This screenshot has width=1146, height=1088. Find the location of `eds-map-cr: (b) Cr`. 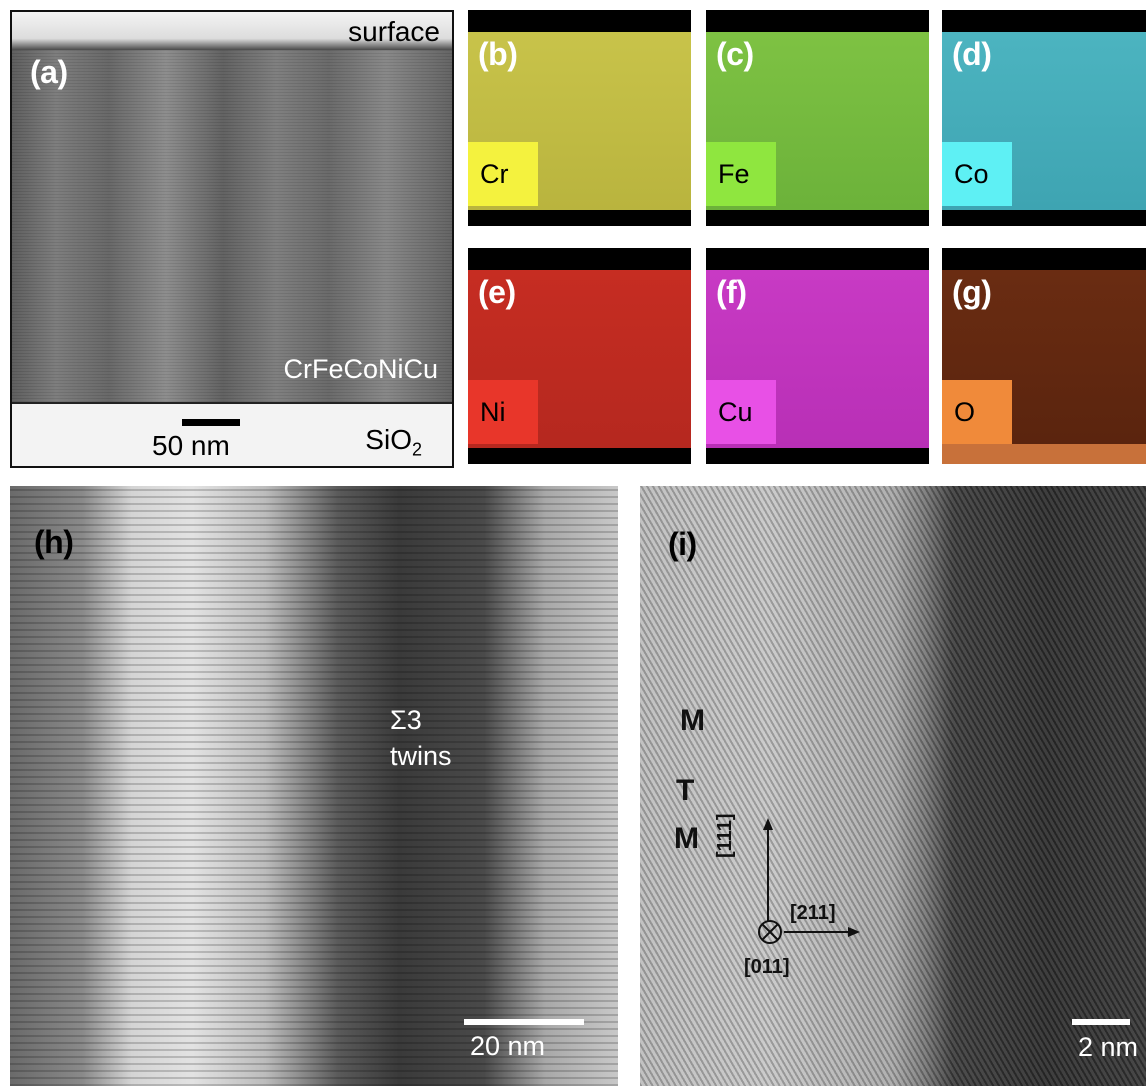

eds-map-cr: (b) Cr is located at coordinates (579, 118).